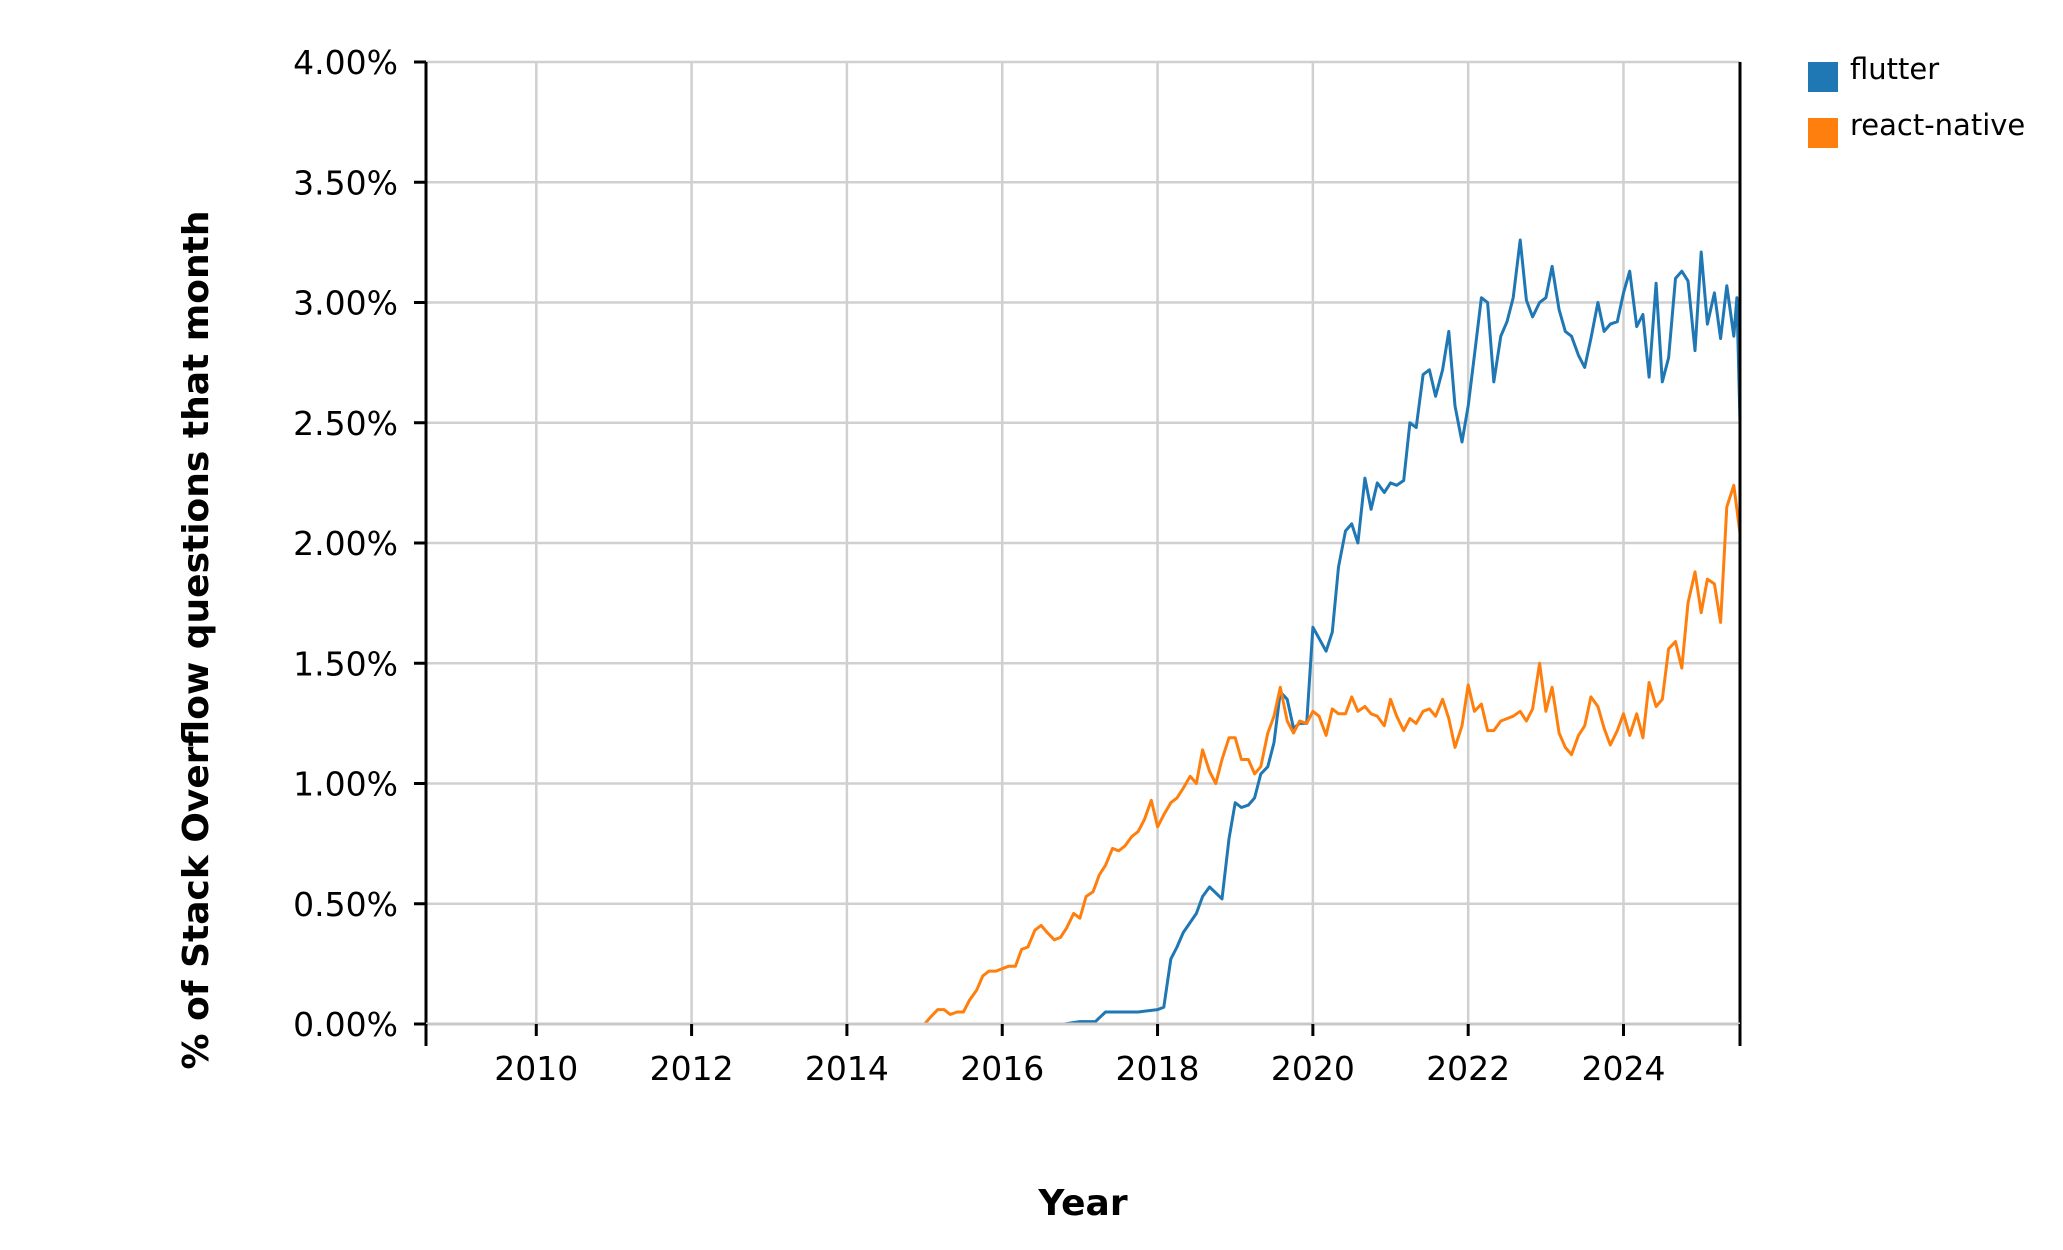 This screenshot has width=2063, height=1250. I want to click on x-axis-title: Year, so click(1082, 1203).